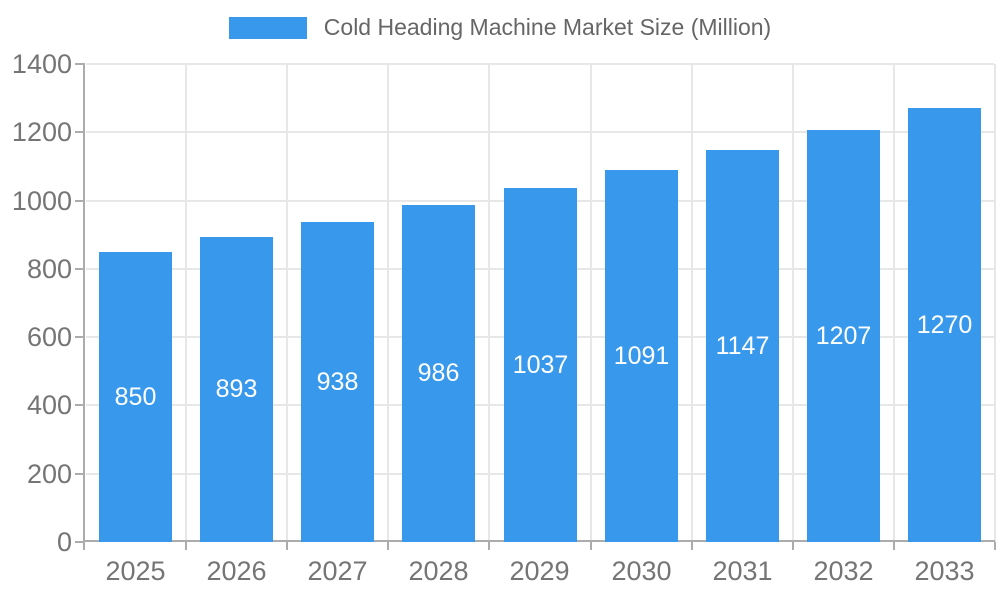 The image size is (1000, 600). What do you see at coordinates (41, 201) in the screenshot?
I see `y-axis-label: 1000` at bounding box center [41, 201].